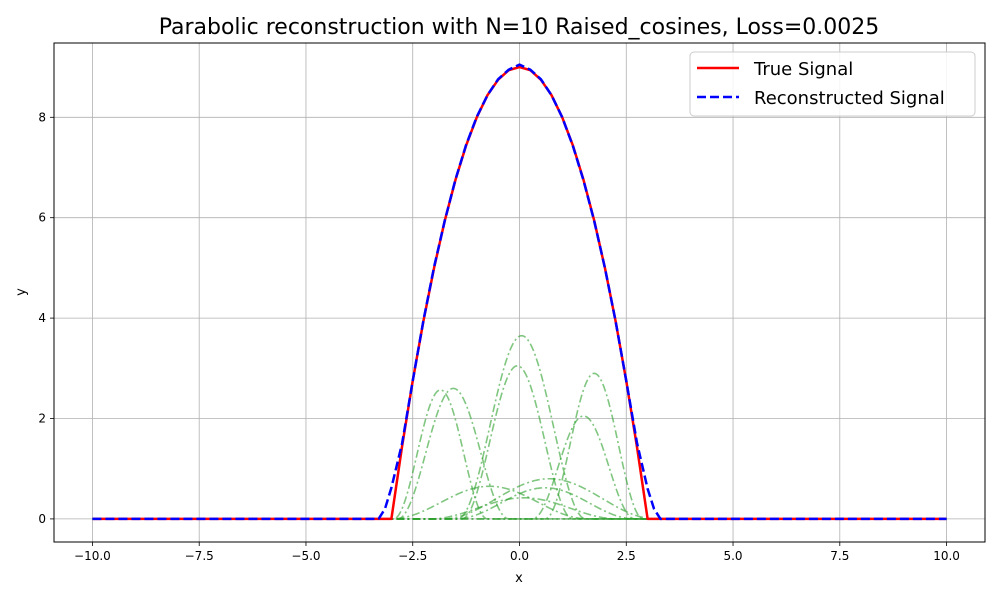 The height and width of the screenshot is (604, 1000). What do you see at coordinates (732, 556) in the screenshot?
I see `x-tick-label: 5.0` at bounding box center [732, 556].